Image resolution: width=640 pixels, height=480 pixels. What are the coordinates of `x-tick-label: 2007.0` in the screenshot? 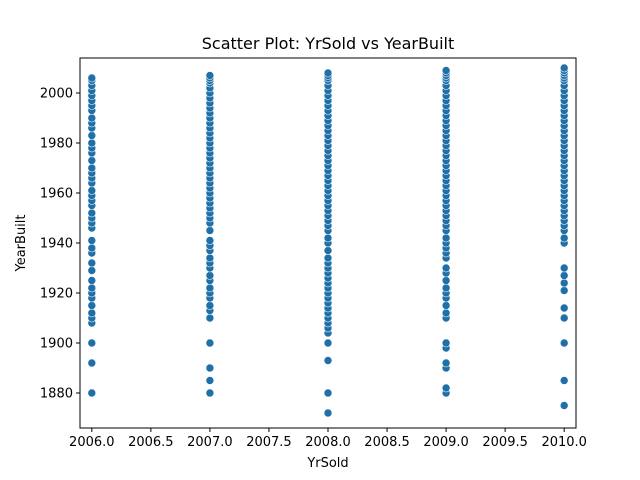 It's located at (210, 442).